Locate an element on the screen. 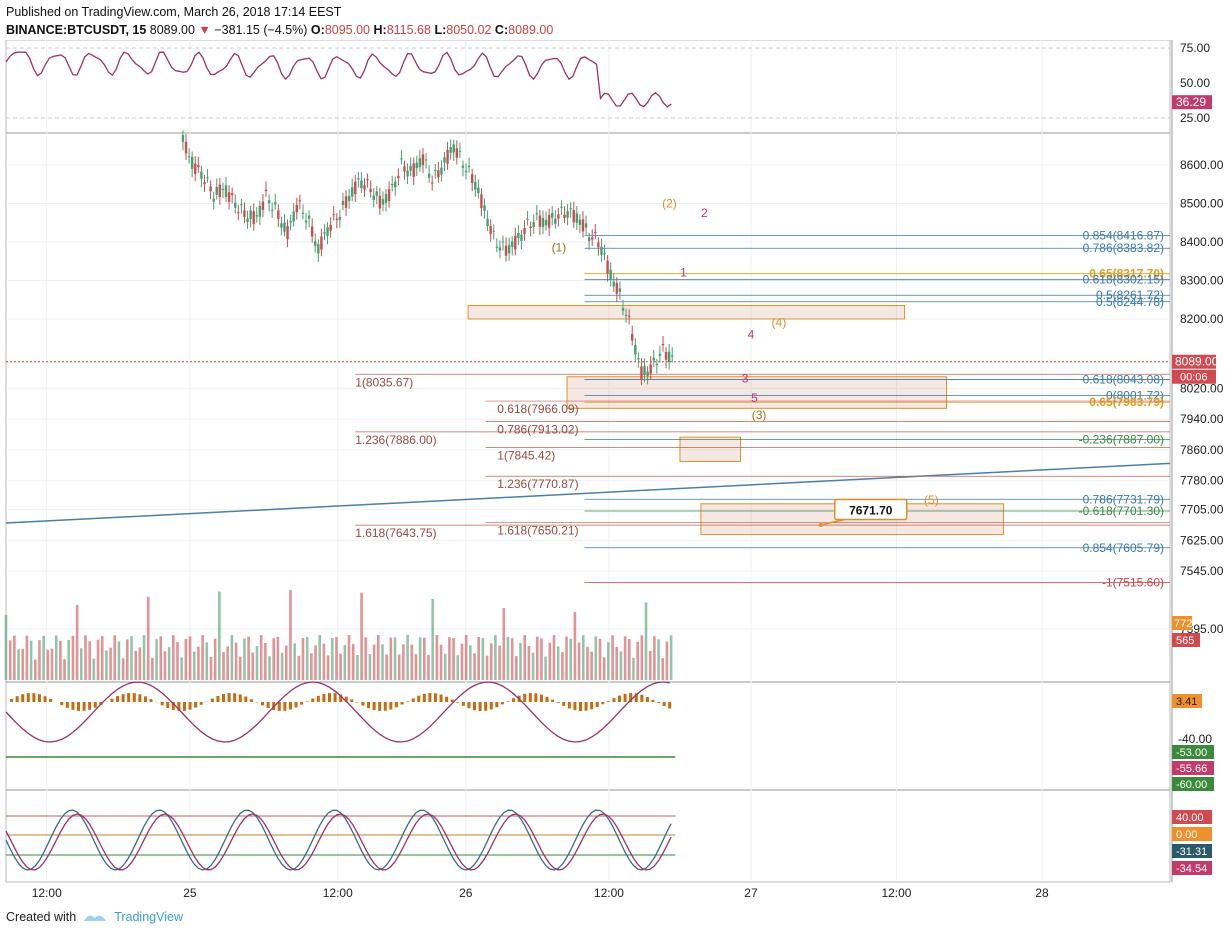  close-label: C: is located at coordinates (501, 30).